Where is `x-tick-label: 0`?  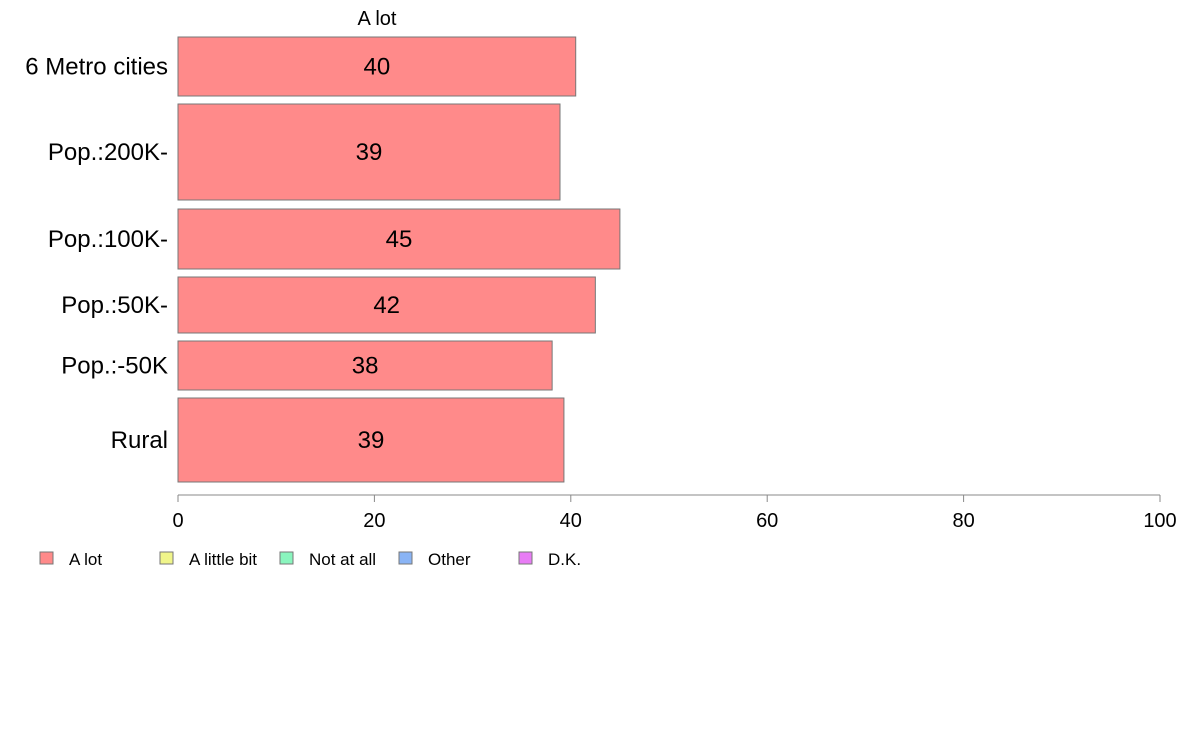 x-tick-label: 0 is located at coordinates (177, 521).